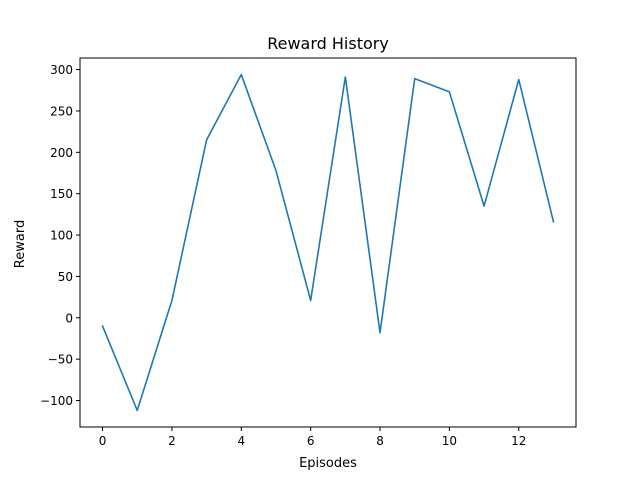  Describe the element at coordinates (61, 153) in the screenshot. I see `y-tick-label: 200` at that location.